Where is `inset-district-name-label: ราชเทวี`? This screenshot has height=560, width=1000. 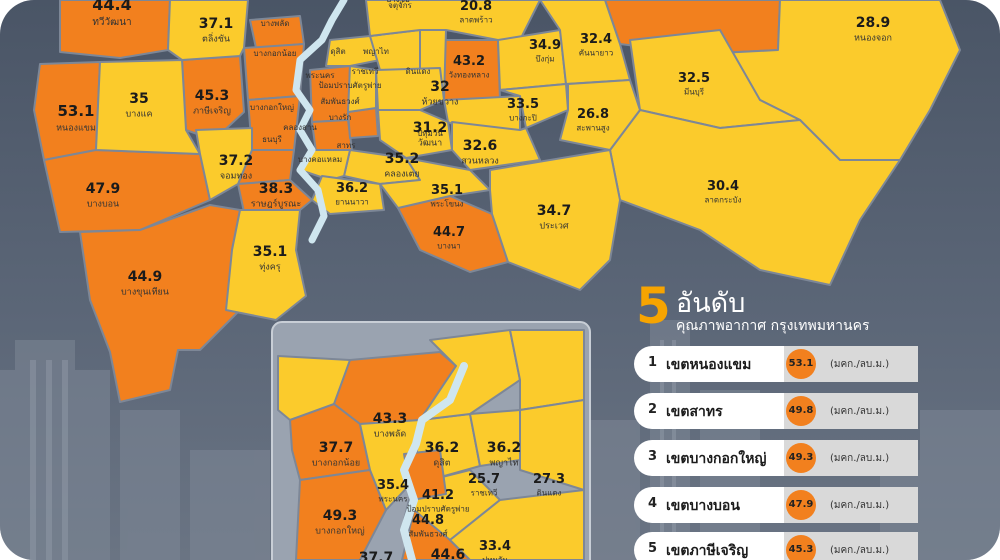 inset-district-name-label: ราชเทวี is located at coordinates (484, 492).